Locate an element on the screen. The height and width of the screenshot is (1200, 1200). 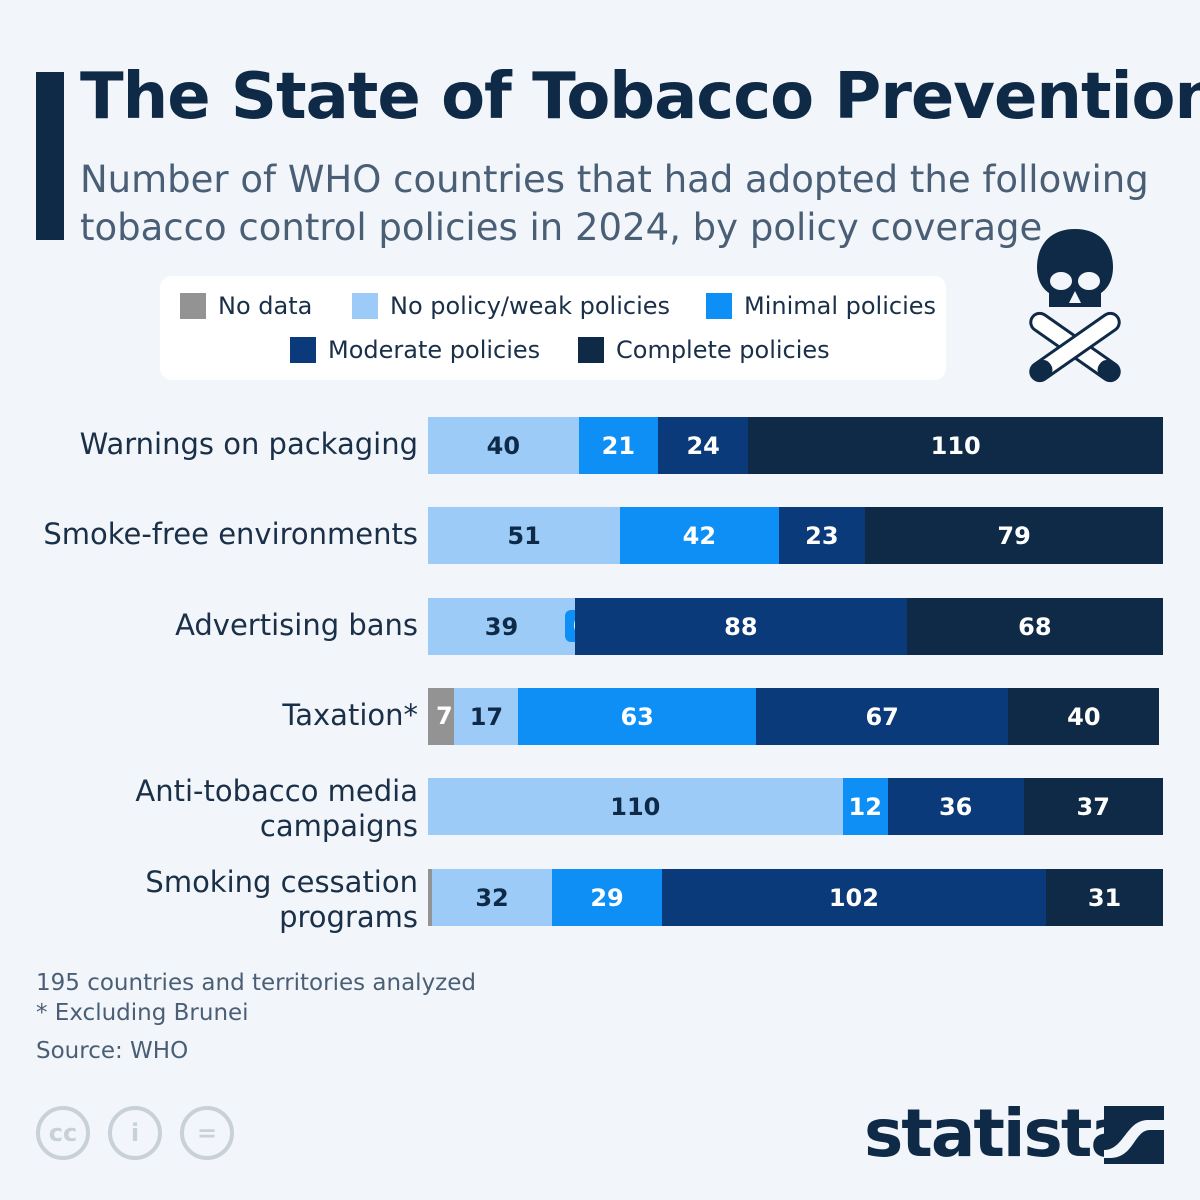
bar-segment: 63 is located at coordinates (637, 716).